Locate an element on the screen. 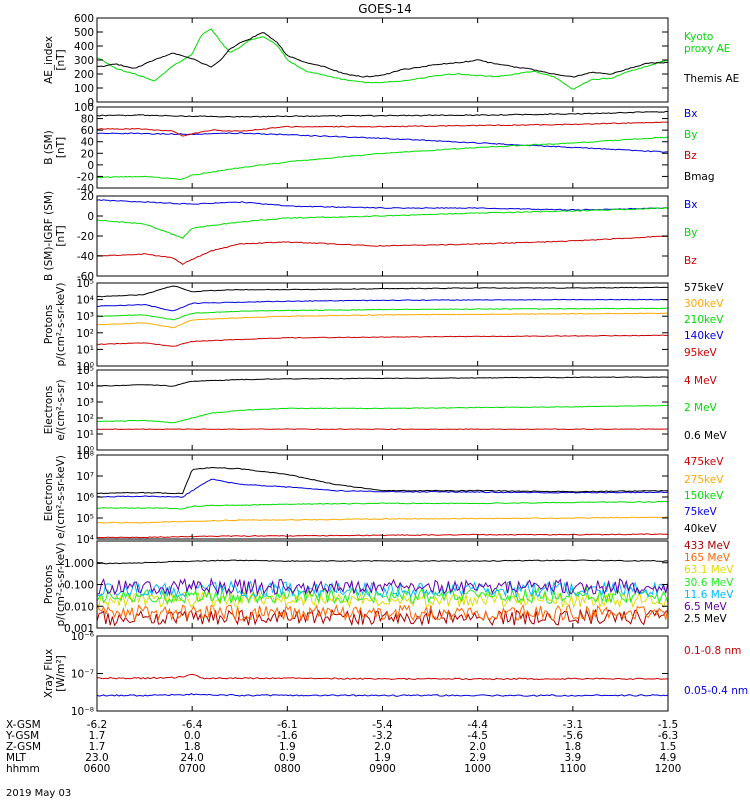 The height and width of the screenshot is (800, 750). xaxis-tick-value: 0700 is located at coordinates (192, 769).